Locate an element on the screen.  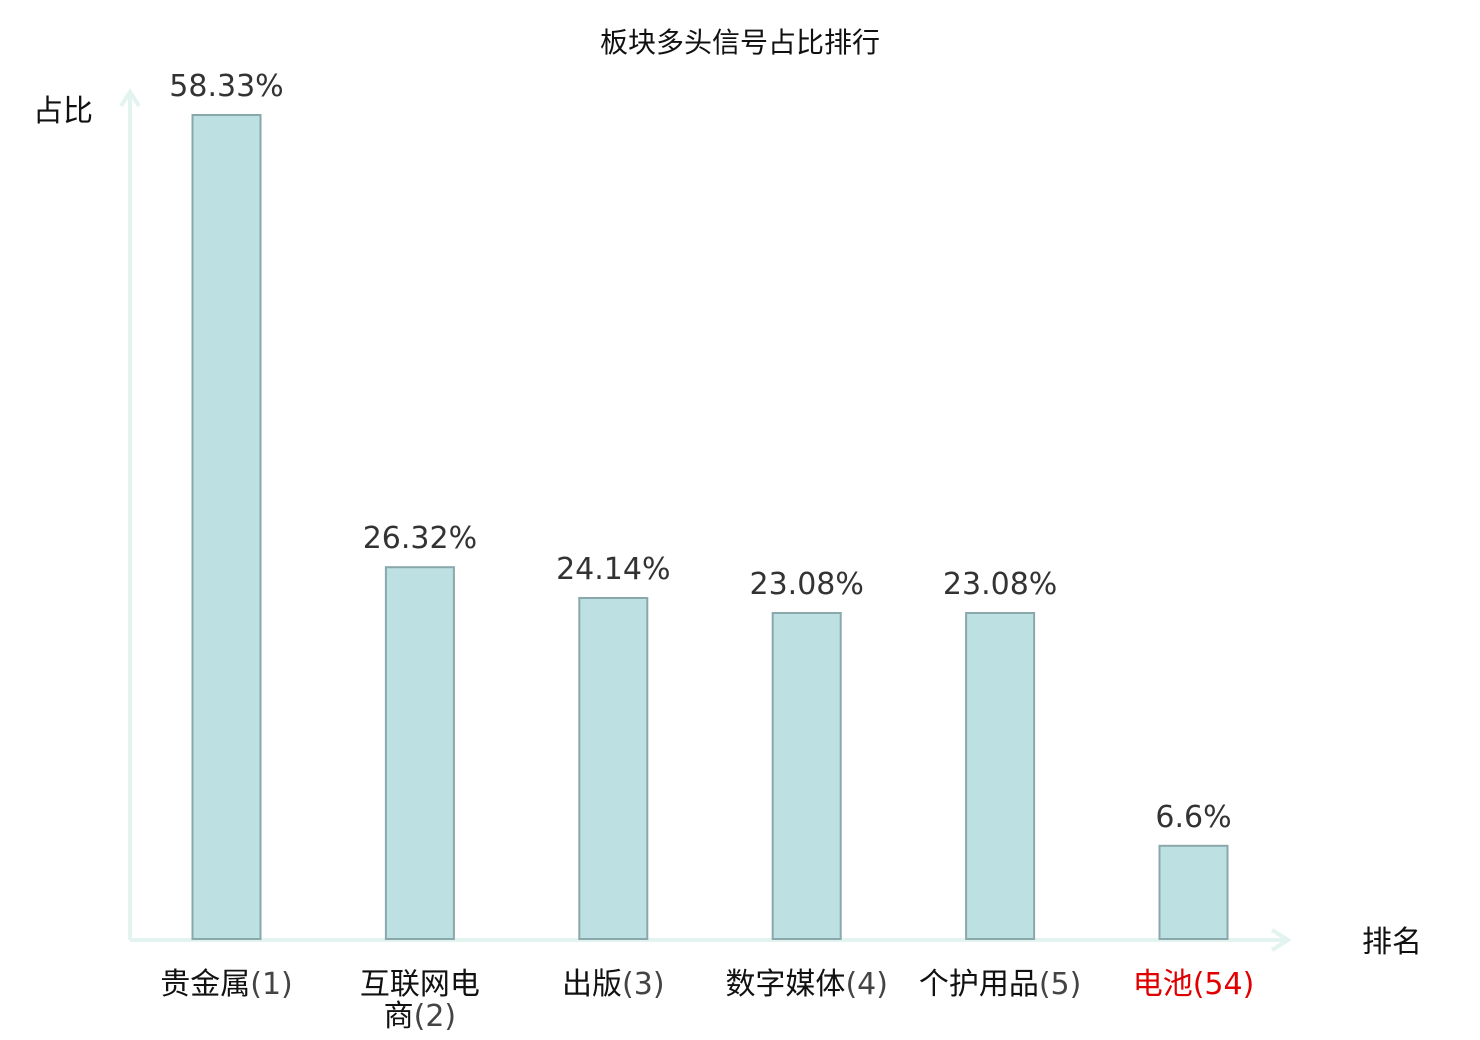
value-label-cat-5: 23.08% is located at coordinates (1000, 584).